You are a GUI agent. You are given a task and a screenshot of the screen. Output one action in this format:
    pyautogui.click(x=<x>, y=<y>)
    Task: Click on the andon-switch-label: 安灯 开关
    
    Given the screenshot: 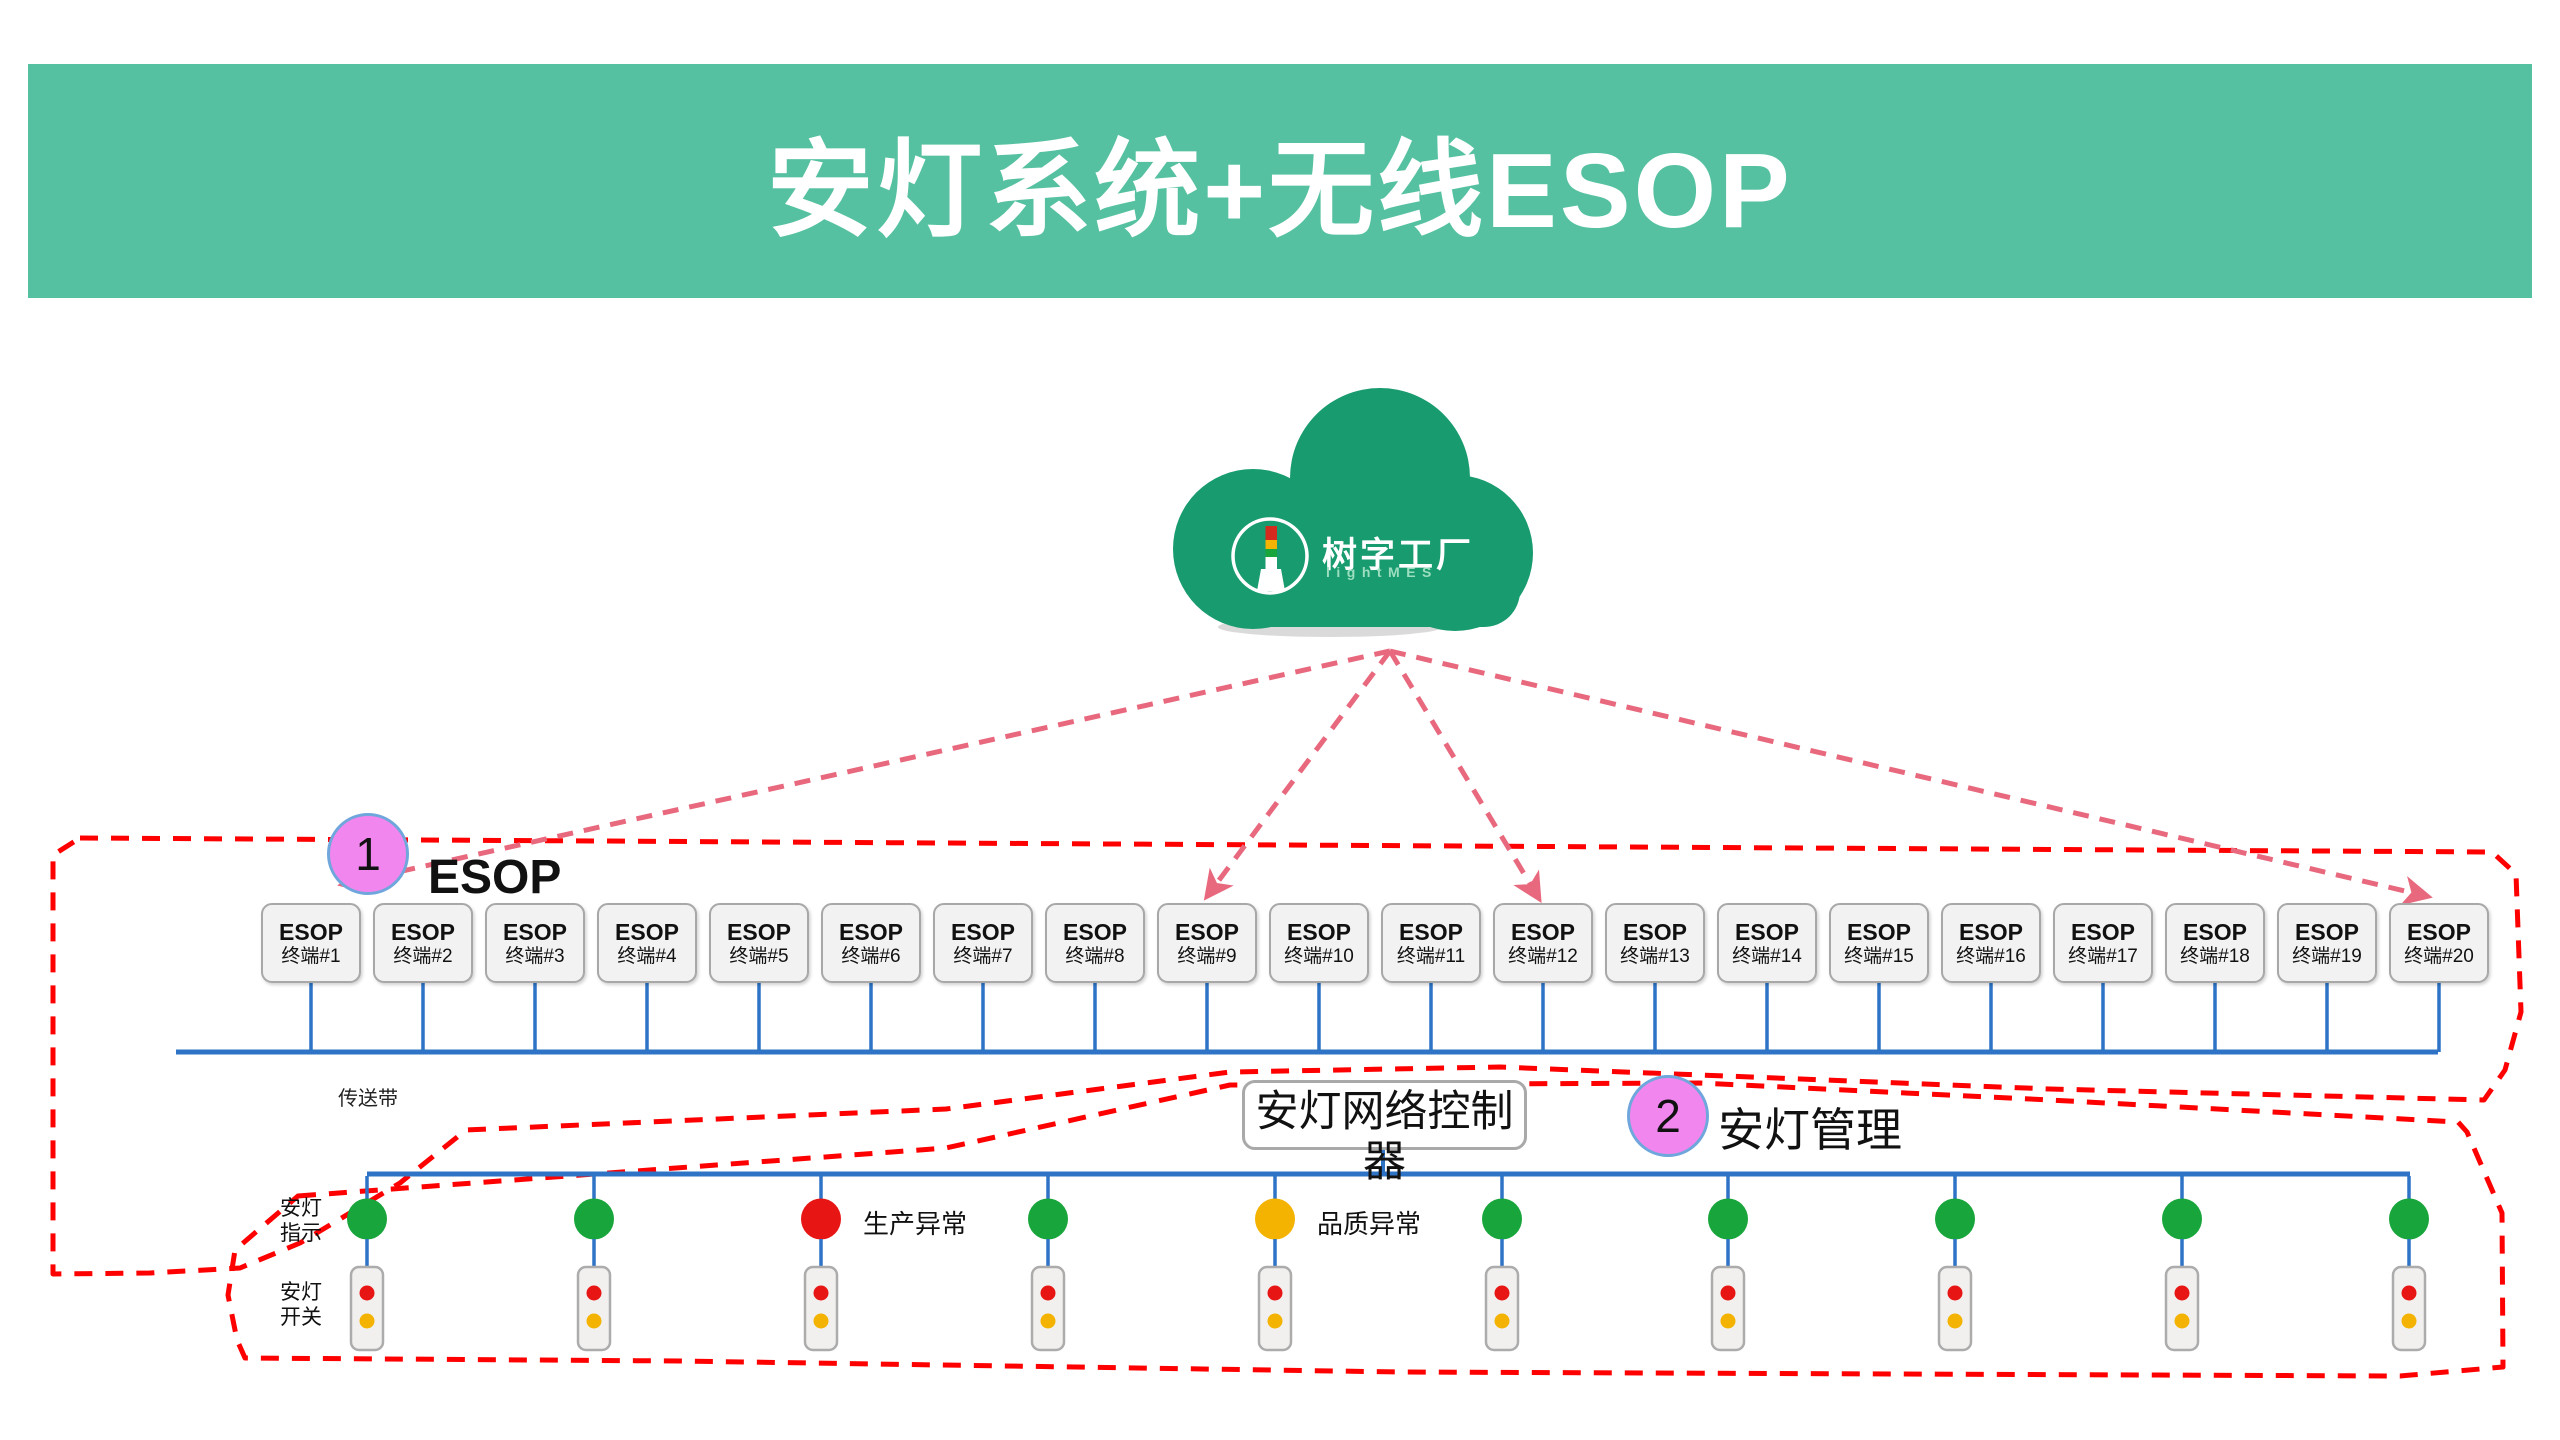 What is the action you would take?
    pyautogui.click(x=301, y=1305)
    